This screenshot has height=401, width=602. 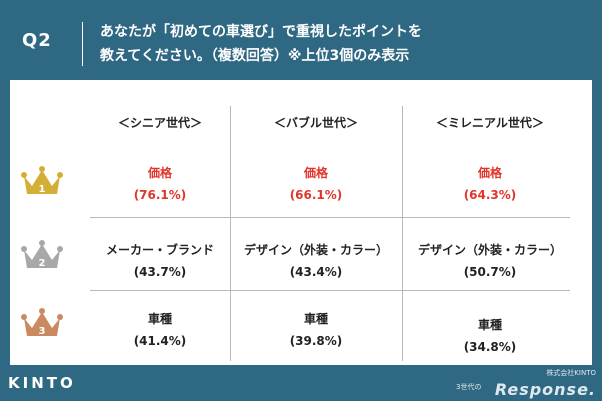 I want to click on response-logo: Response., so click(x=545, y=389).